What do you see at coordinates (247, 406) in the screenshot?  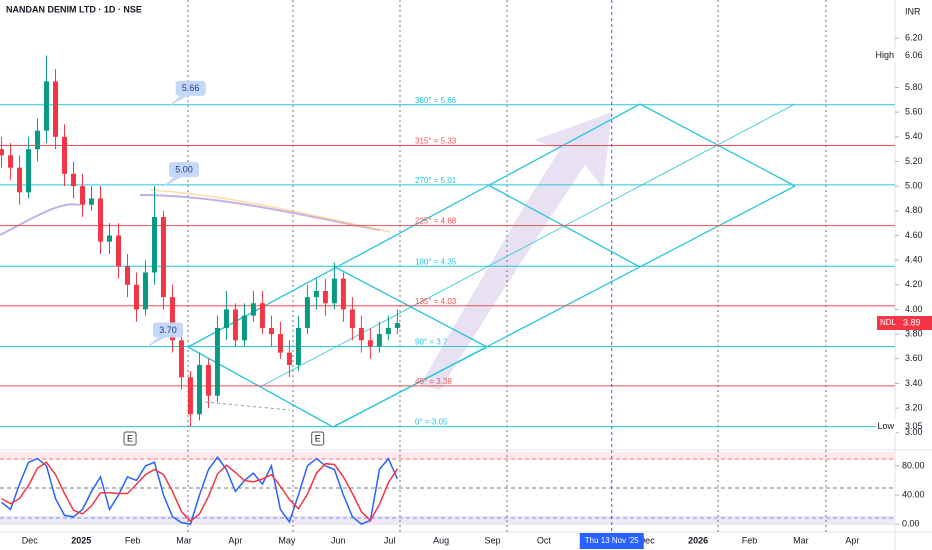 I see `trend-line` at bounding box center [247, 406].